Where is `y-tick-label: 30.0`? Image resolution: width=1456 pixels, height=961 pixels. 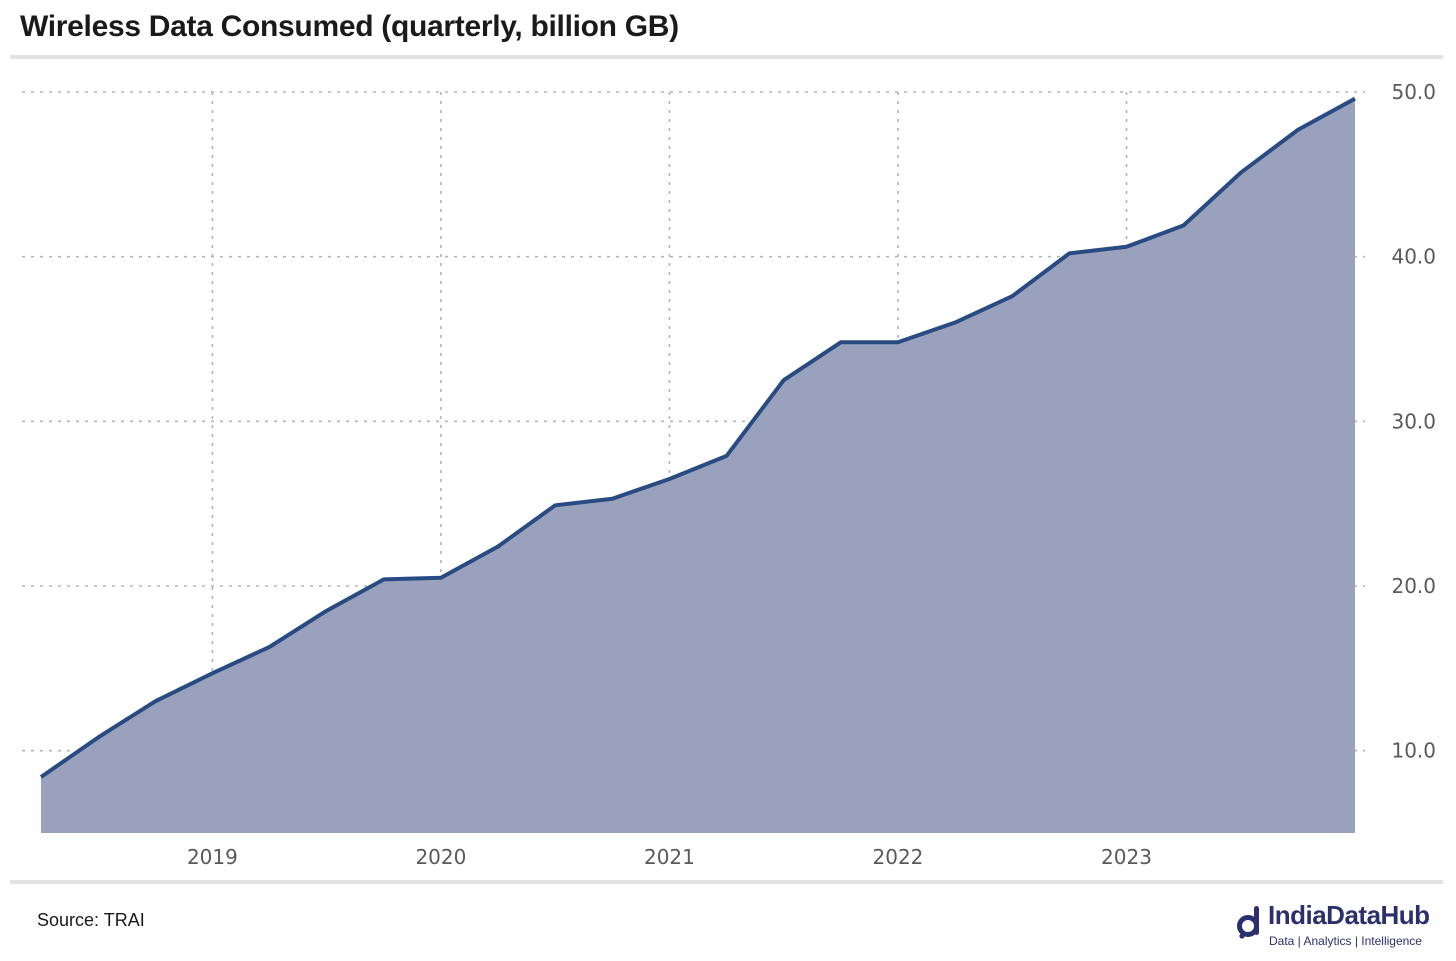 y-tick-label: 30.0 is located at coordinates (1413, 421).